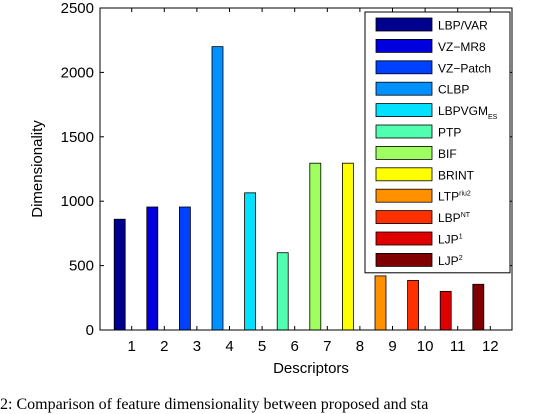 This screenshot has height=414, width=556. I want to click on legend-label: LJP2, so click(450, 261).